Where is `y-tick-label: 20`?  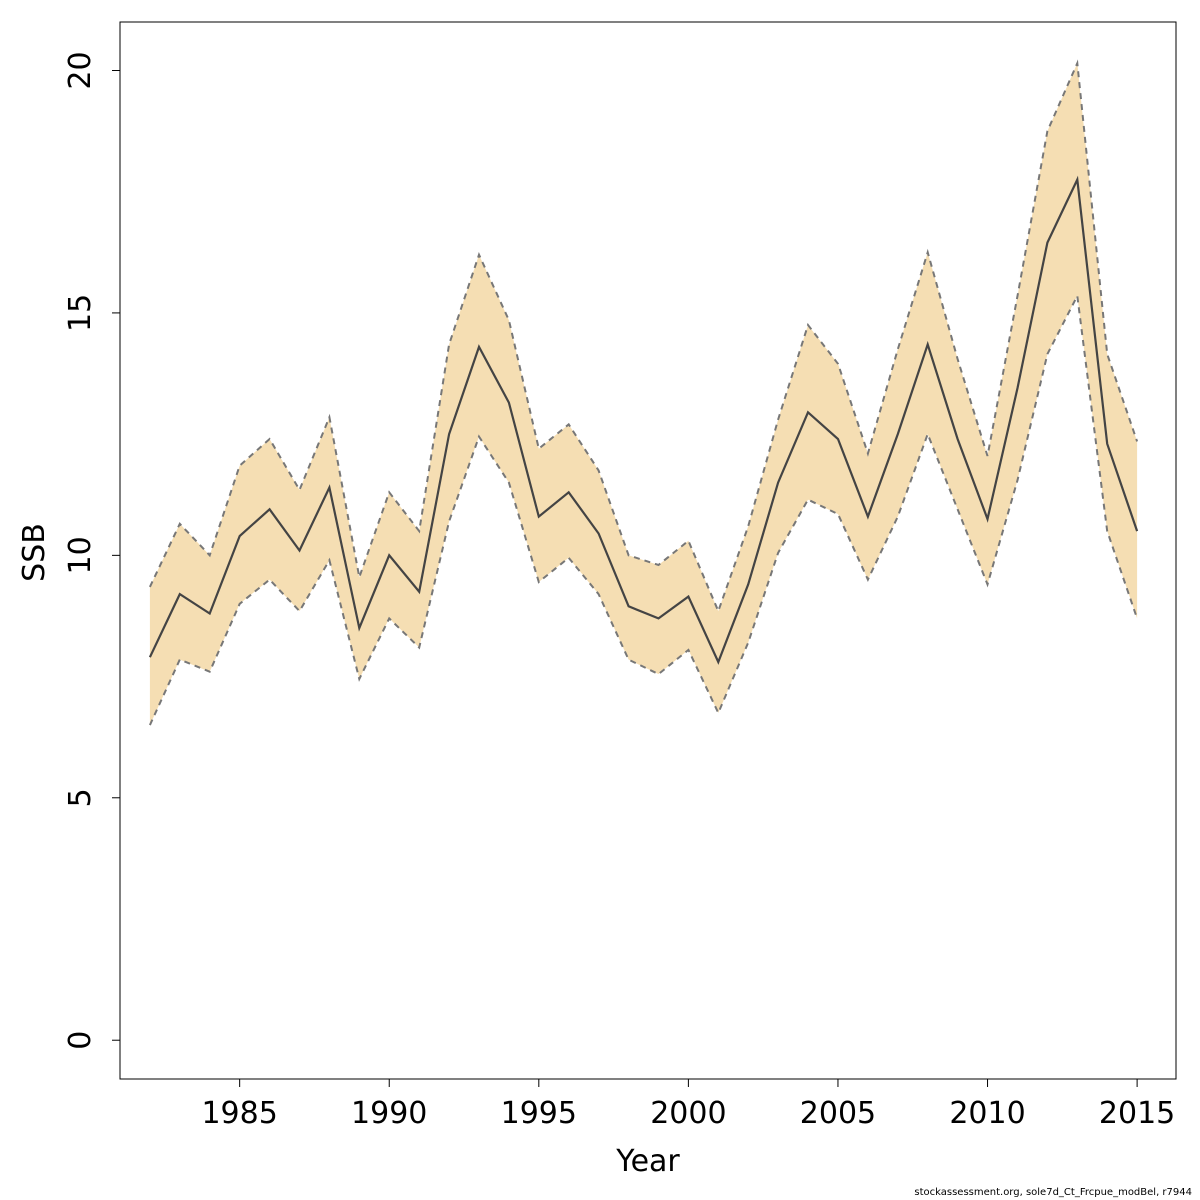 y-tick-label: 20 is located at coordinates (80, 70).